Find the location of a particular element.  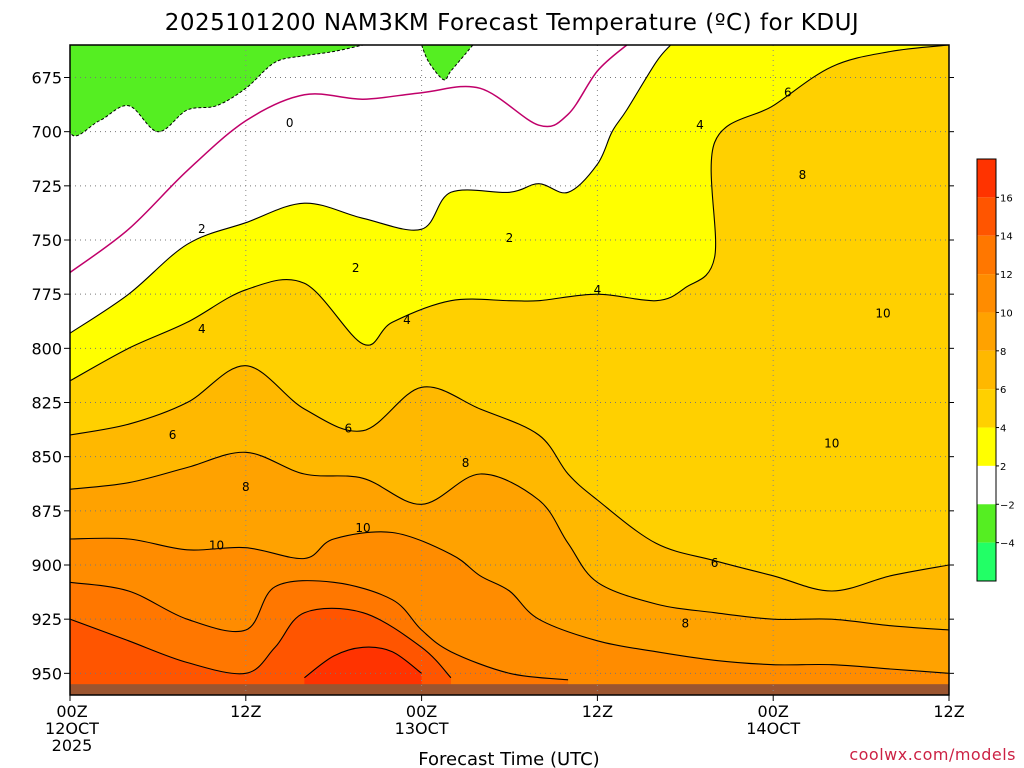

credit-text: coolwx.com/models is located at coordinates (932, 754).